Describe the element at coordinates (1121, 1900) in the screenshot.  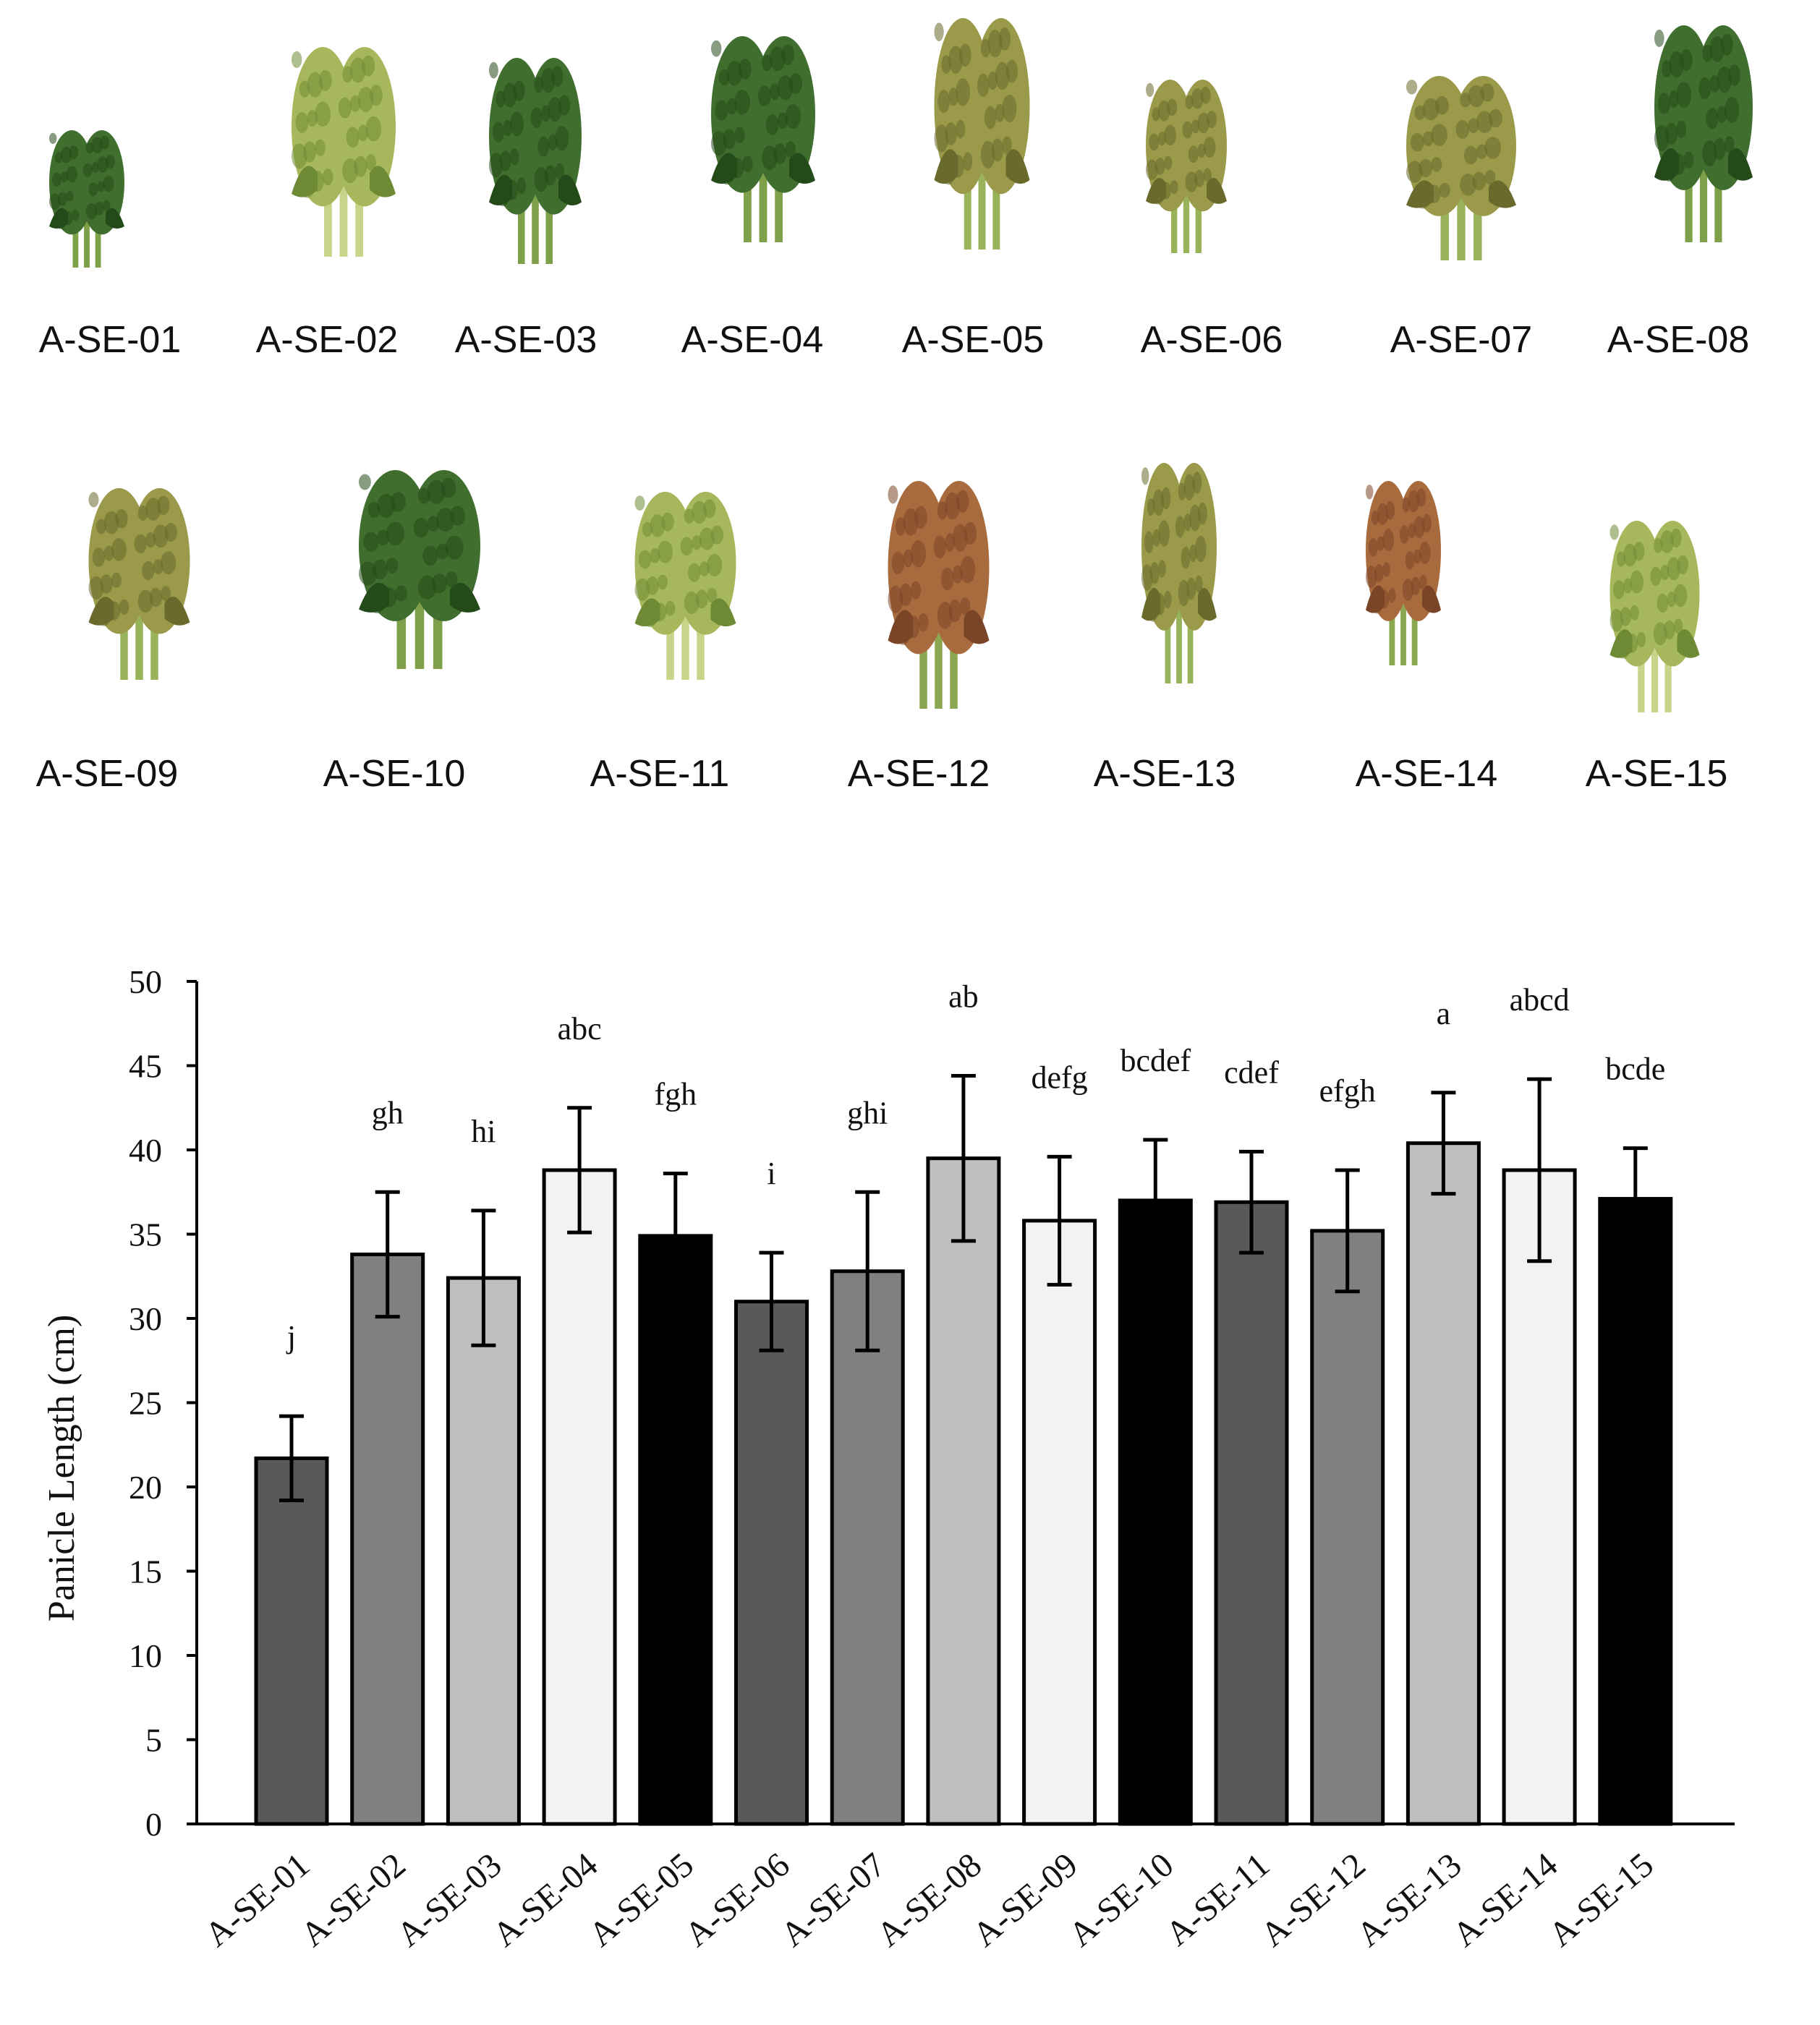
I see `x-tick-label: A-SE-10` at that location.